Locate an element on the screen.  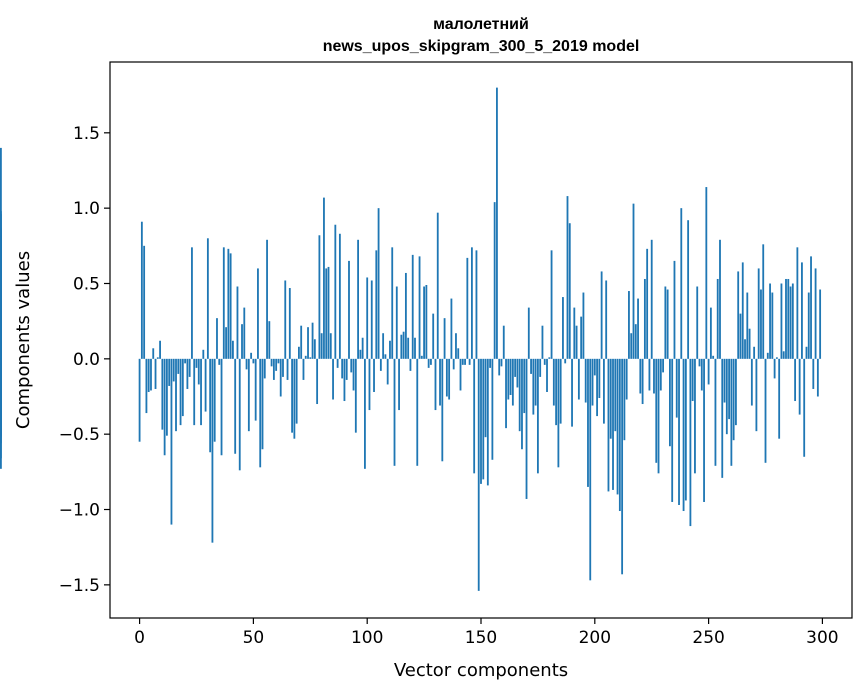
y-tick-label: −0.5 is located at coordinates (79, 435).